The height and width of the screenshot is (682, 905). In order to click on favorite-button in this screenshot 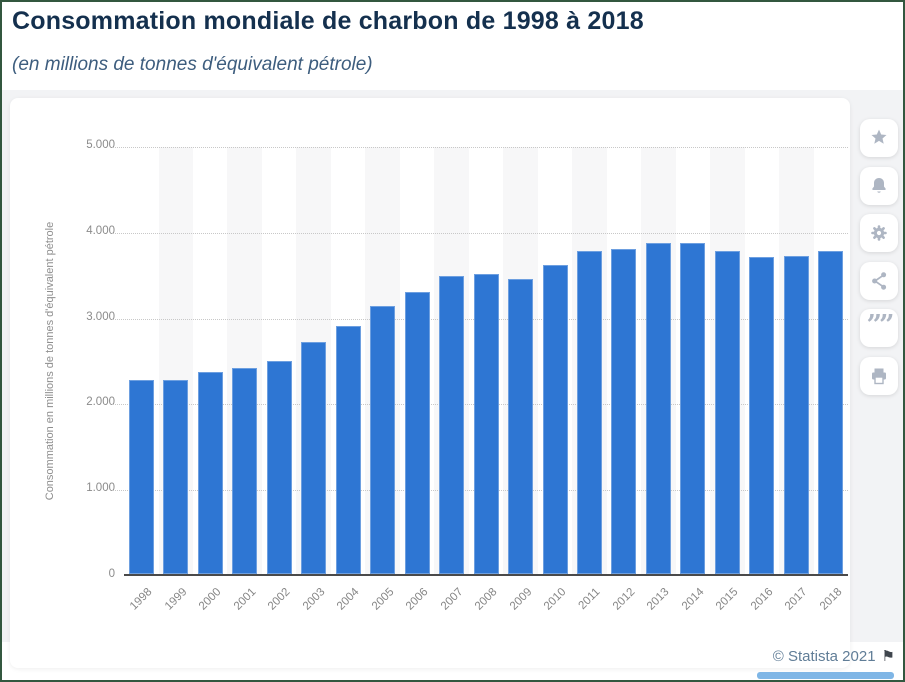, I will do `click(879, 138)`.